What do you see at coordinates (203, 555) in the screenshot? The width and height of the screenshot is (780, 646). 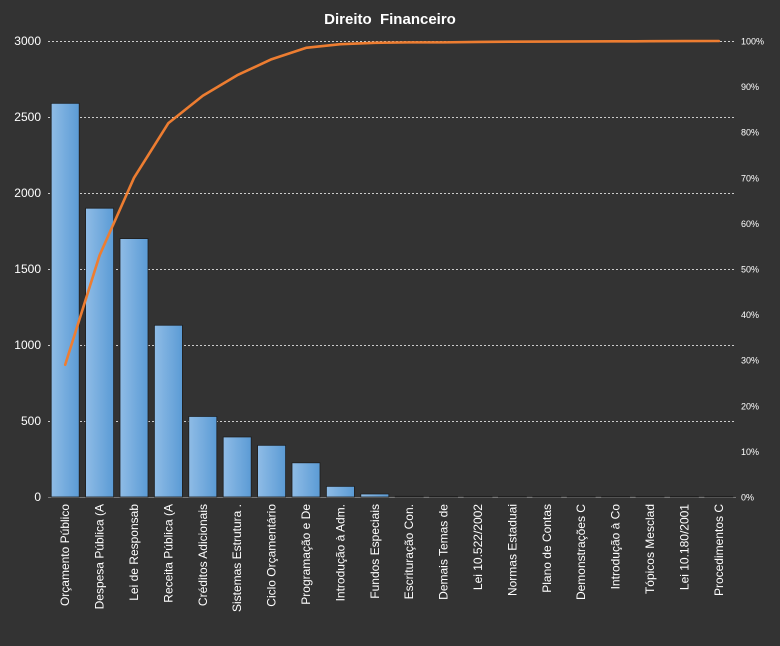 I see `x-tick-label: Créditos Adicionais` at bounding box center [203, 555].